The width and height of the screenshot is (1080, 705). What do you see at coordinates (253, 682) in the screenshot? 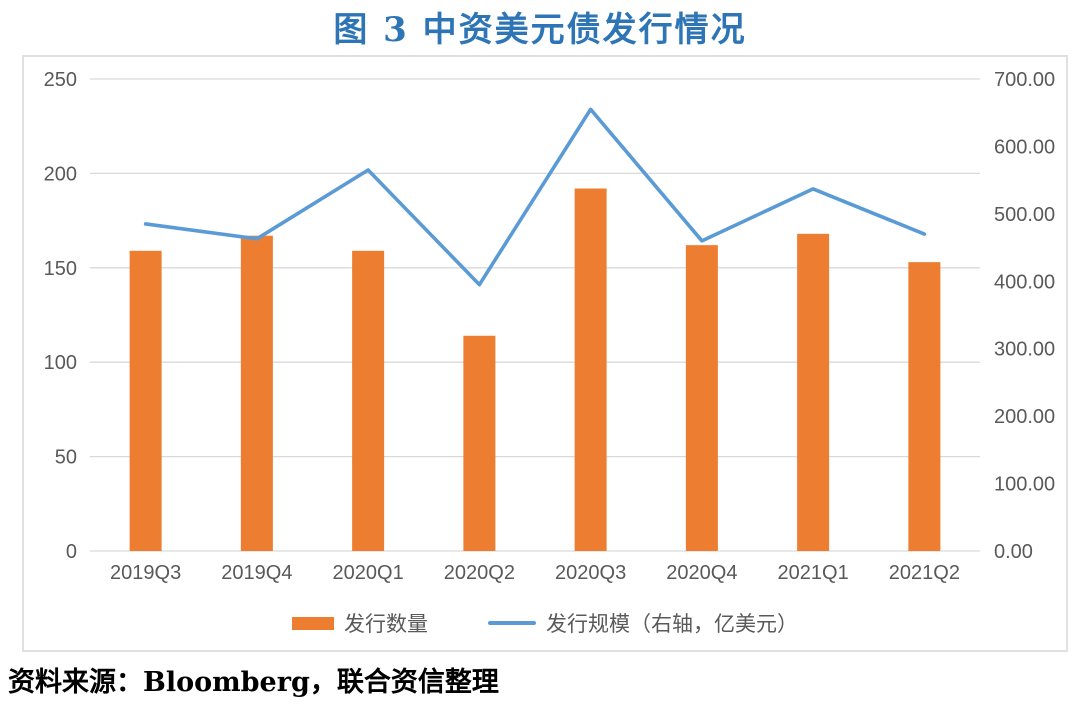
I see `source-note: 资料来源：Bloomberg，联合资信整理` at bounding box center [253, 682].